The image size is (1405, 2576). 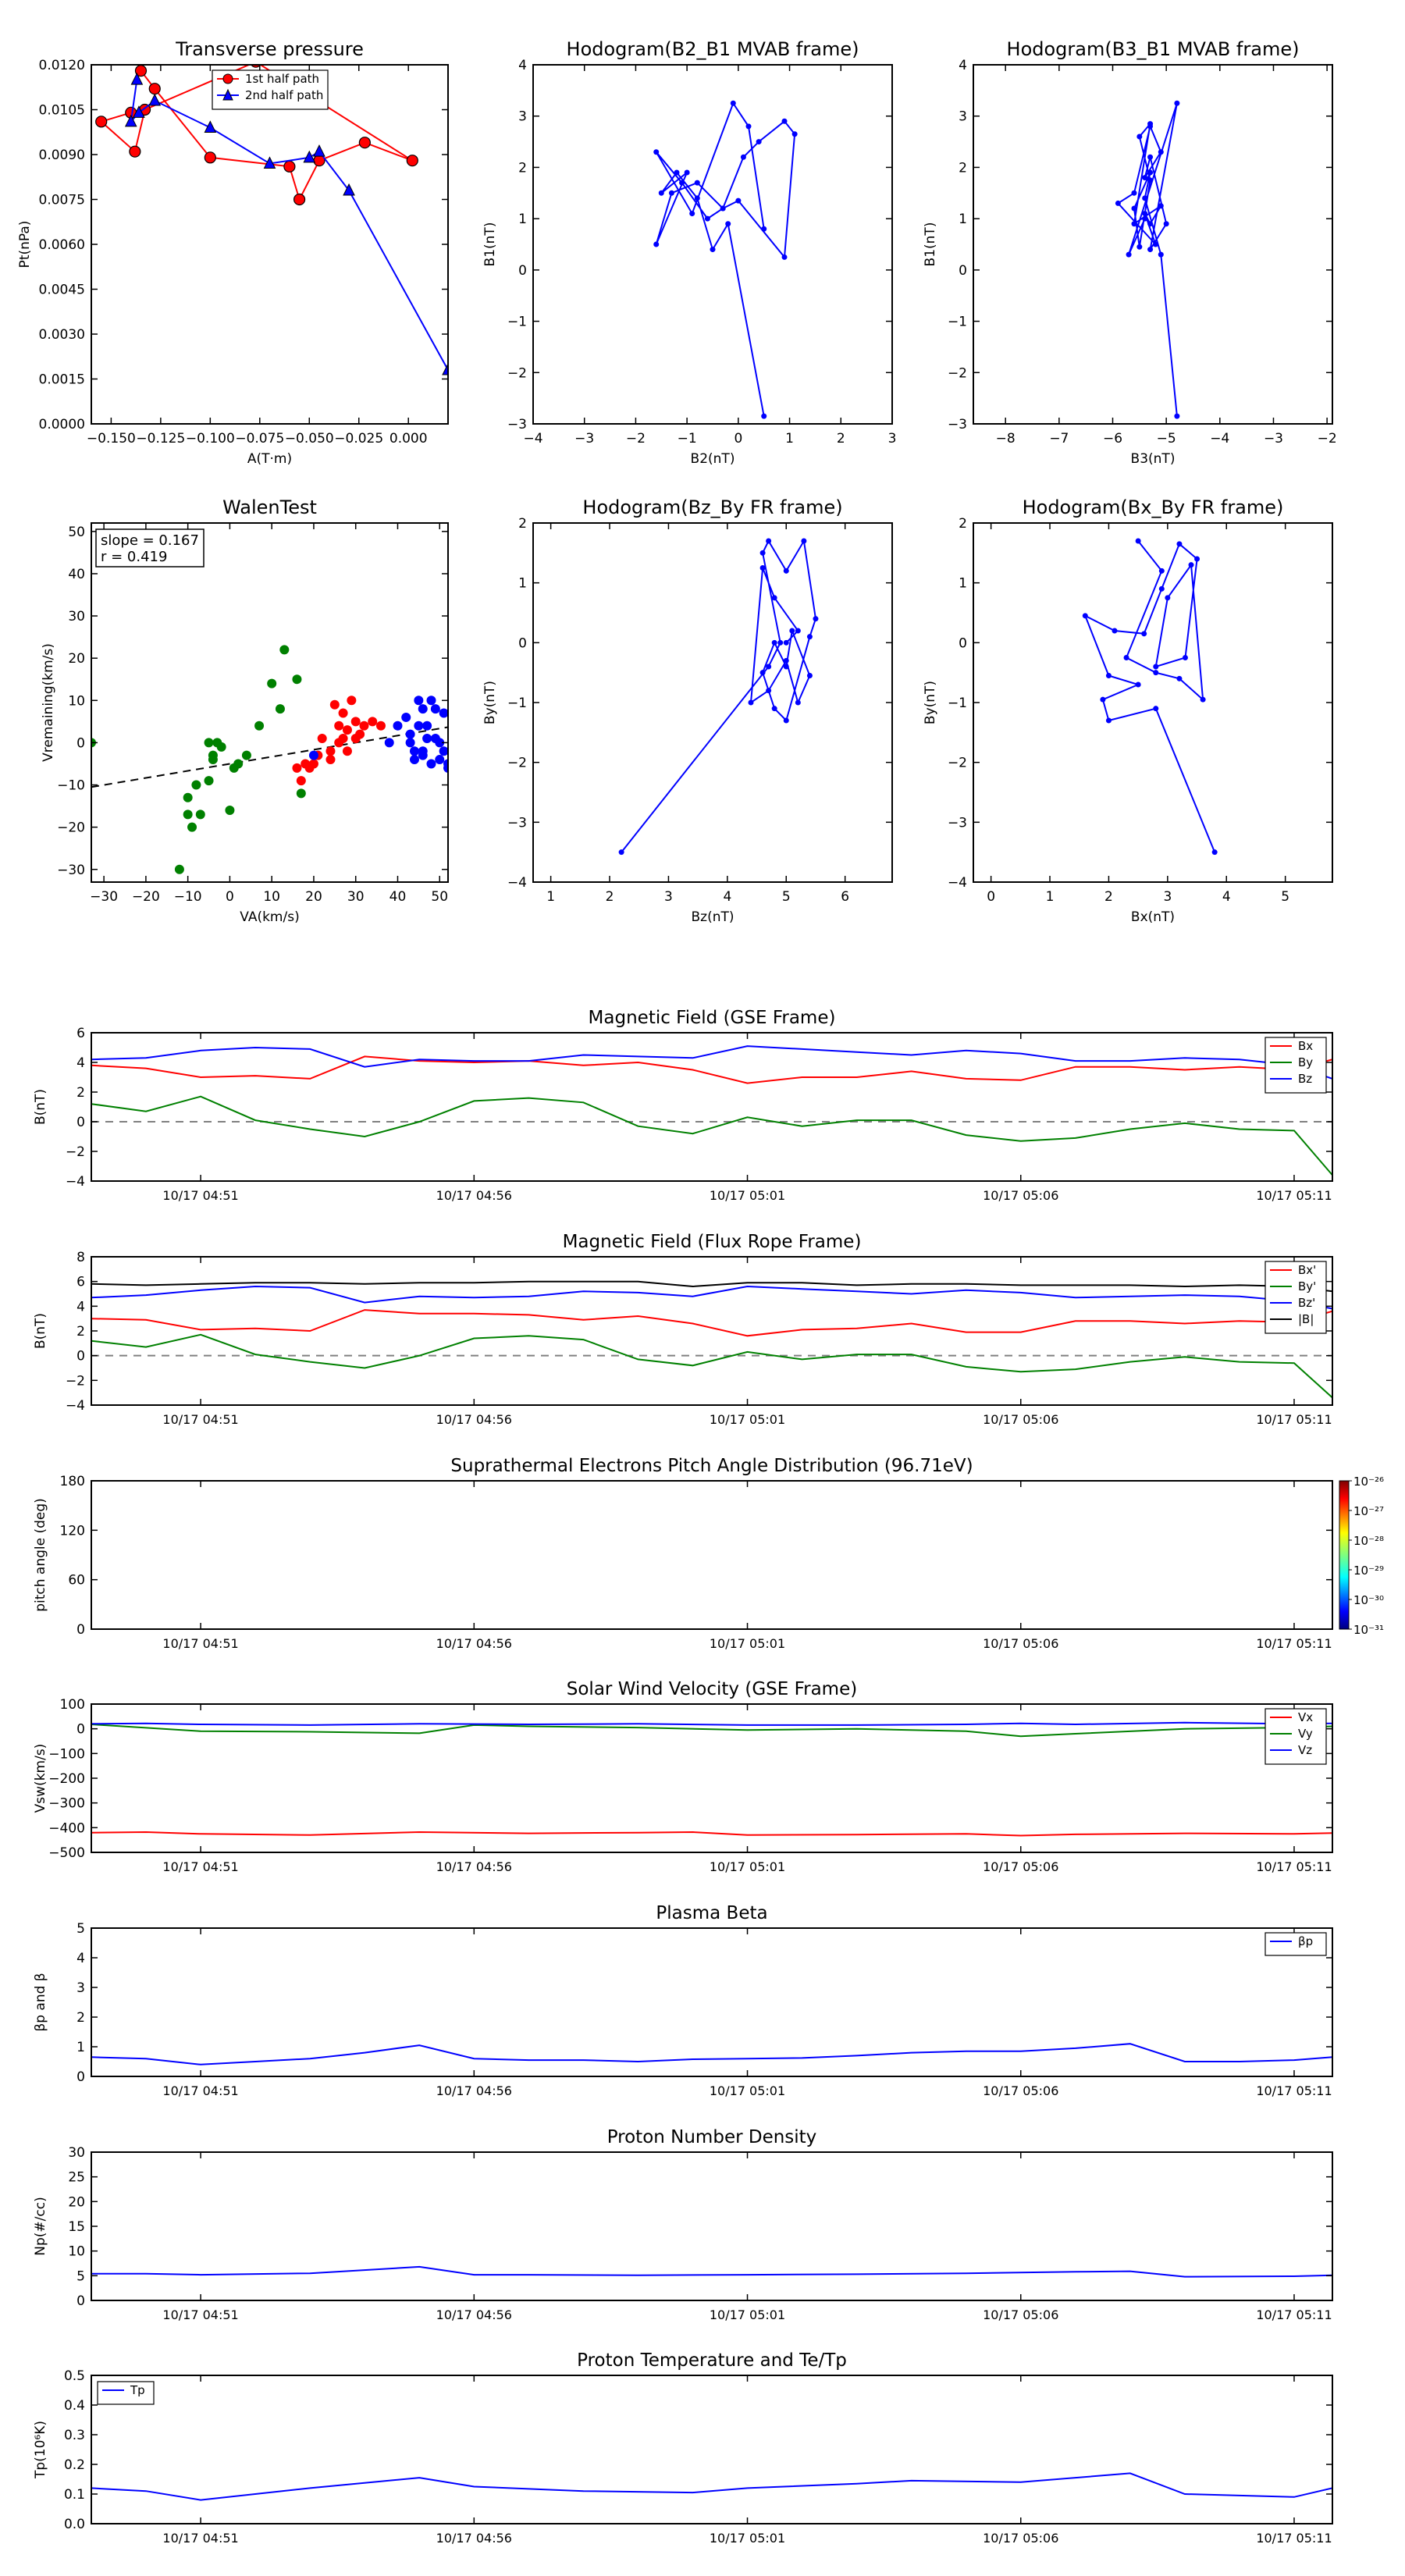 I want to click on series-line-|B|, so click(x=712, y=1286).